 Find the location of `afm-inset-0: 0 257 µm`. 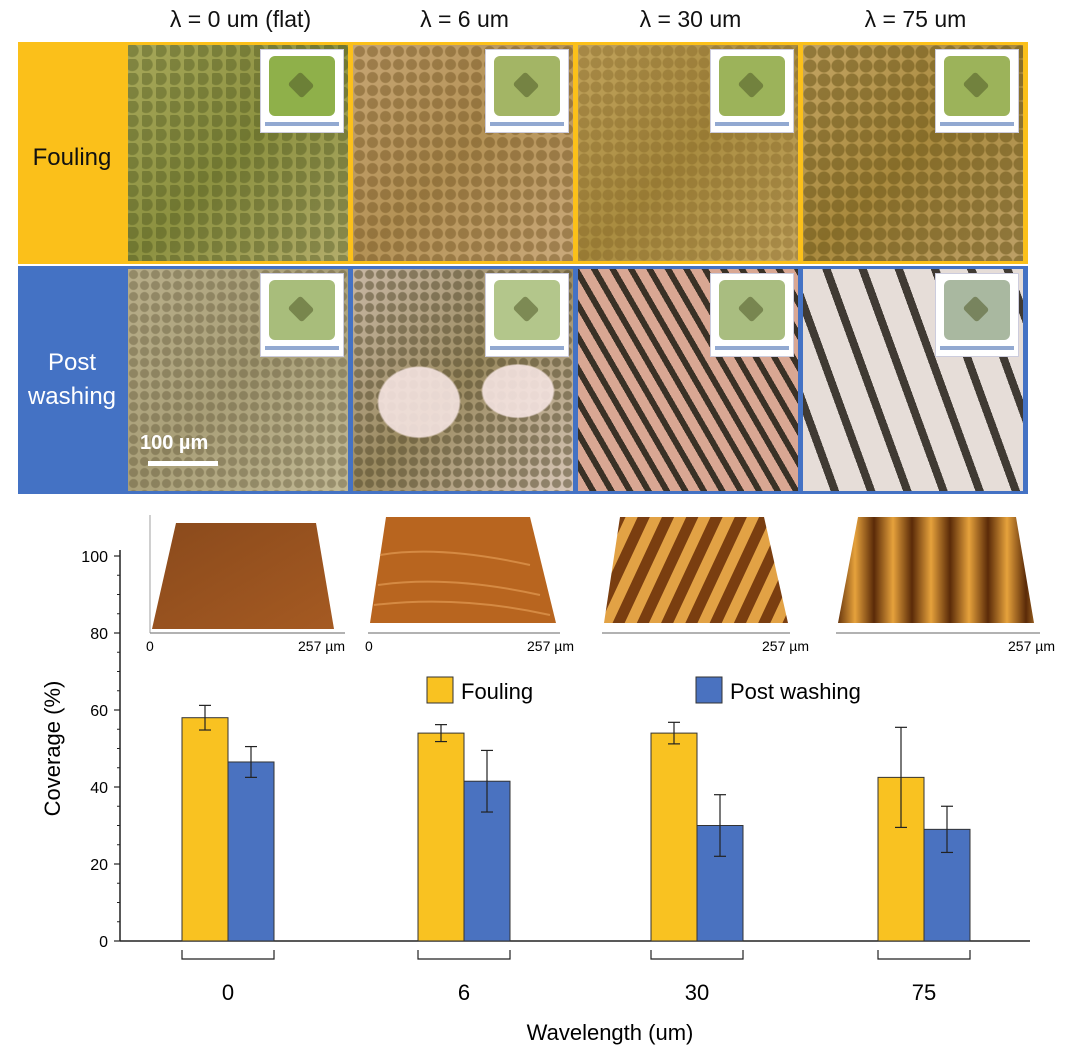

afm-inset-0: 0 257 µm is located at coordinates (245, 584).